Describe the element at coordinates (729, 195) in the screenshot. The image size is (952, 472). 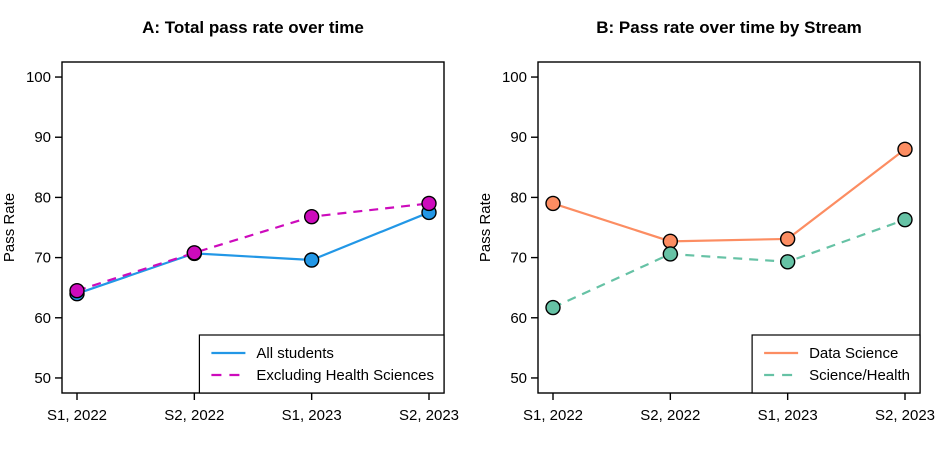
I see `series-line-data-science` at that location.